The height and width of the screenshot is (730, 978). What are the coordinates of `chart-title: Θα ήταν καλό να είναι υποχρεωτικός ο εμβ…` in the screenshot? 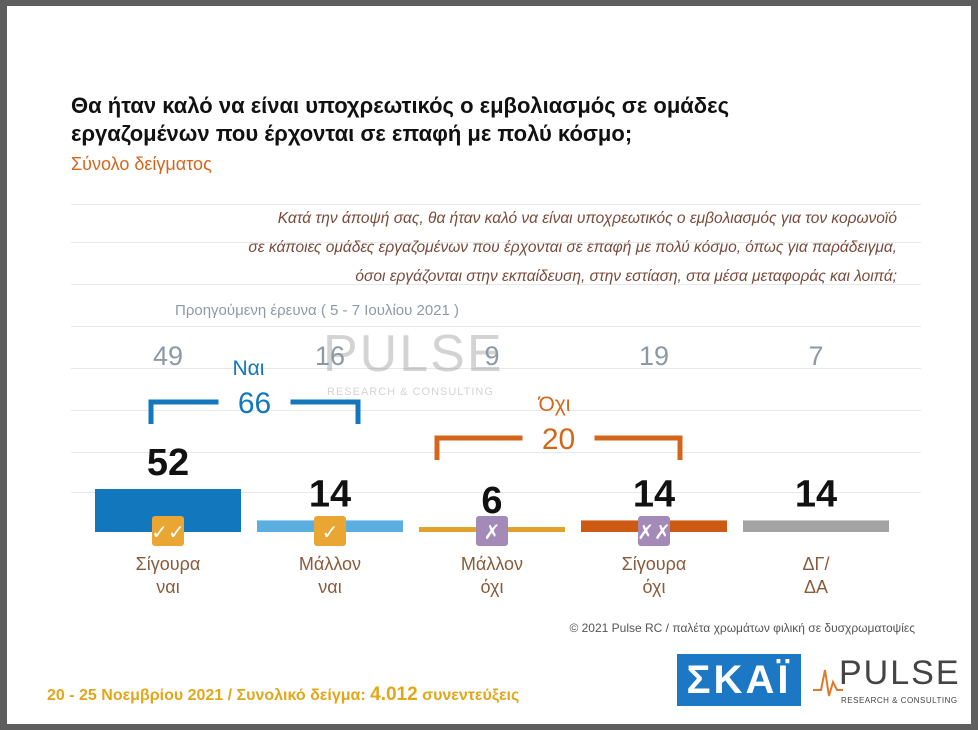 It's located at (400, 119).